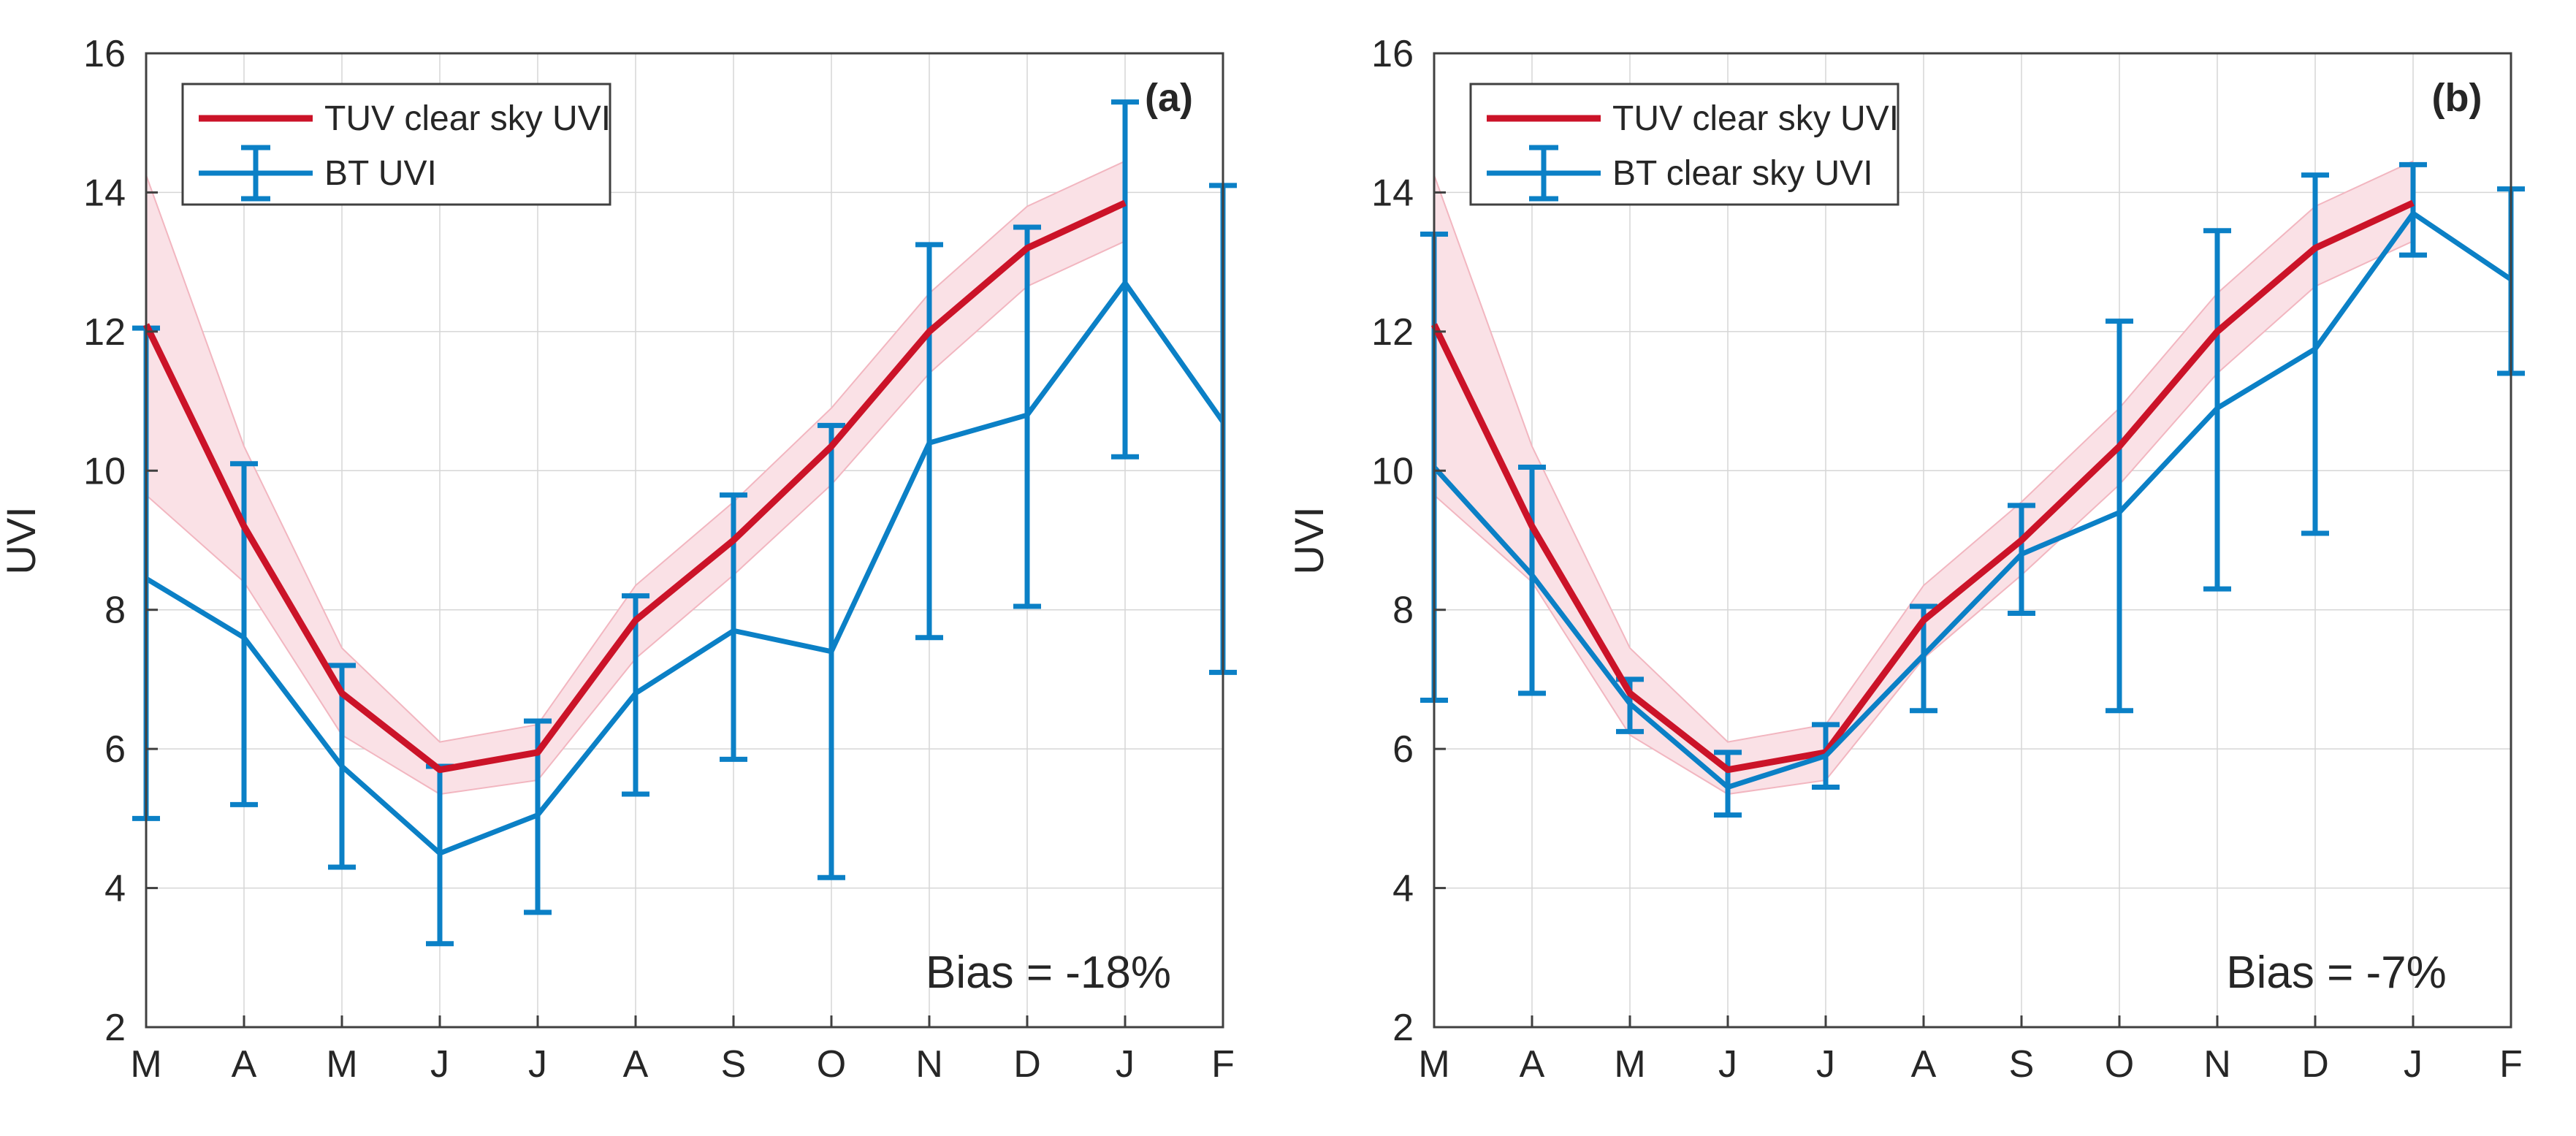 The image size is (2576, 1136). I want to click on bias-annotation: Bias = -18%, so click(1048, 973).